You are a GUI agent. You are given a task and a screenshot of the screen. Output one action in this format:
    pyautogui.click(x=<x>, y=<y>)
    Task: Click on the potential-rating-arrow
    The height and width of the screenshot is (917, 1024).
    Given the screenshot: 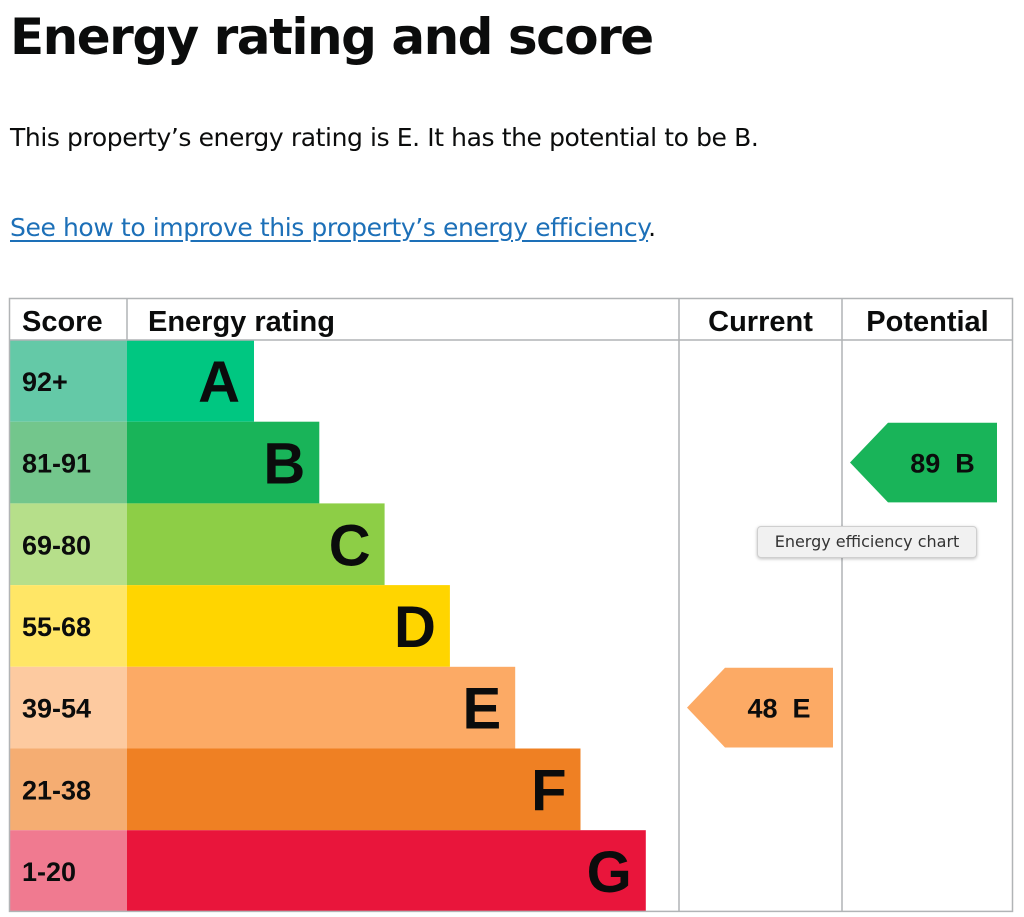 What is the action you would take?
    pyautogui.click(x=923, y=462)
    